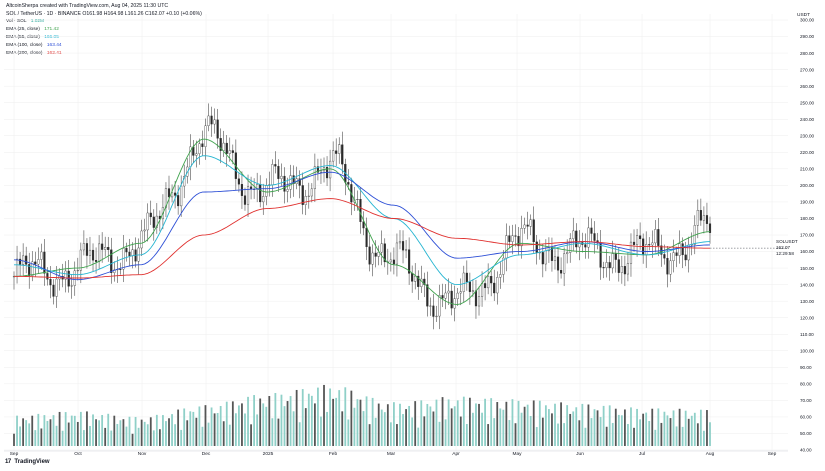 This screenshot has height=471, width=825. I want to click on volume-legend: Vol · SOL 1.02M, so click(25, 22).